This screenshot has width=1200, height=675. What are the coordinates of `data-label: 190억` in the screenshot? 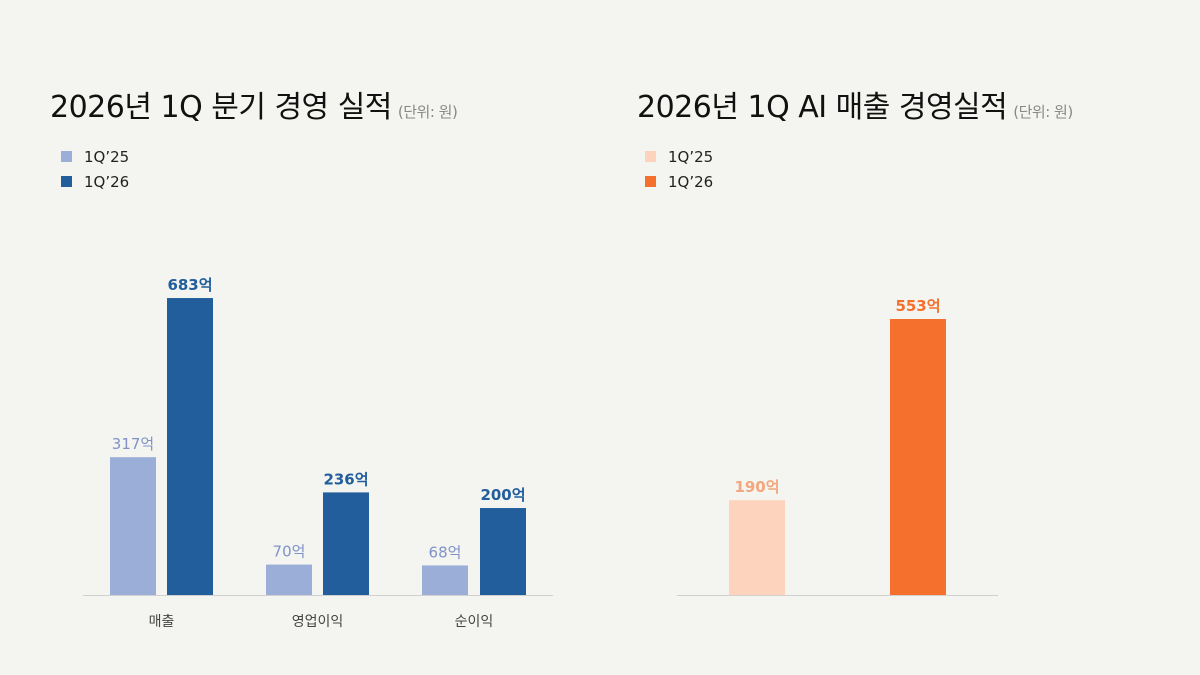 It's located at (756, 487).